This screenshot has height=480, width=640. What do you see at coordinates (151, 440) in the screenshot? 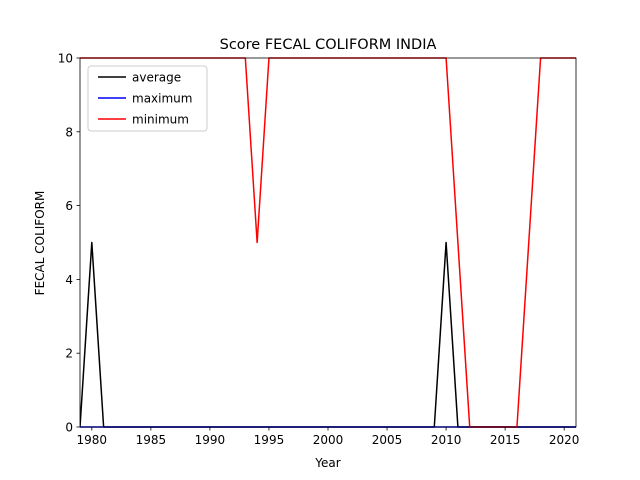
I see `x-tick-label: 1985` at bounding box center [151, 440].